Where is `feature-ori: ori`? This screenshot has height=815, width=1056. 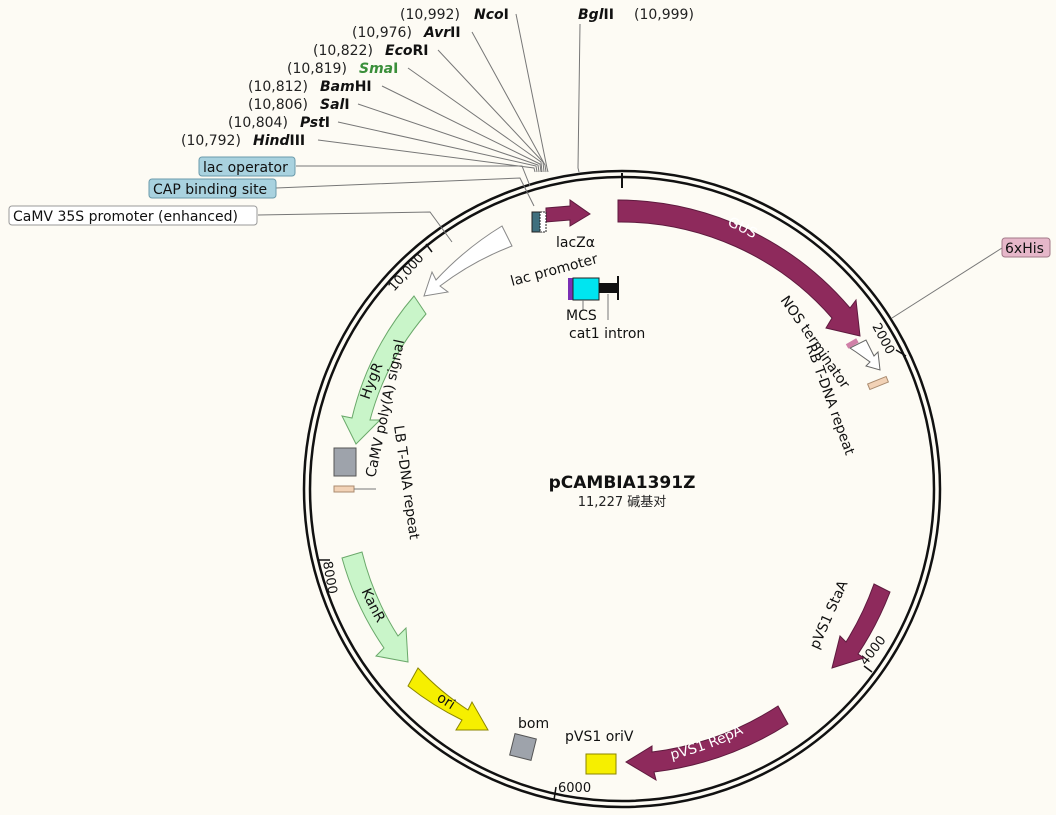
feature-ori: ori is located at coordinates (448, 699).